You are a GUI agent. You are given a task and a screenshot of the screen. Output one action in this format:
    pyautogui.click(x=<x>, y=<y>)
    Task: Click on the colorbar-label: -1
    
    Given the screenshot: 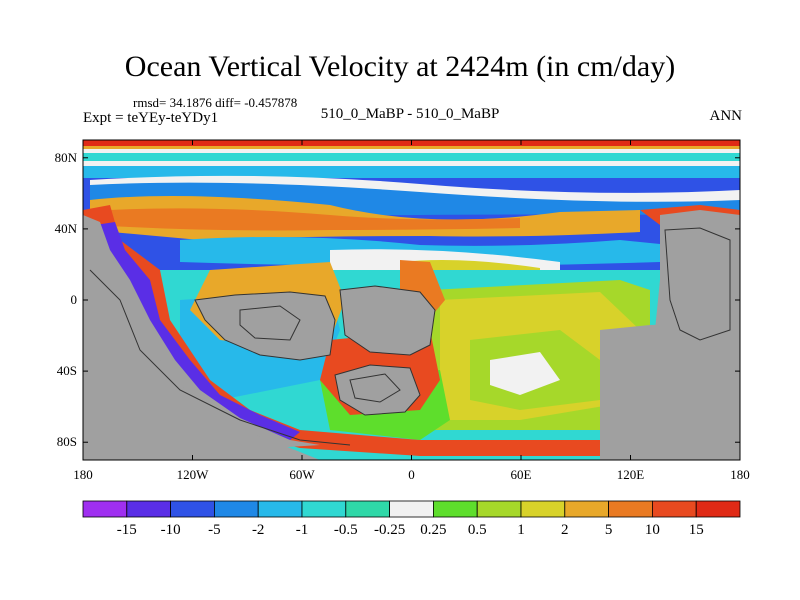 What is the action you would take?
    pyautogui.click(x=302, y=530)
    